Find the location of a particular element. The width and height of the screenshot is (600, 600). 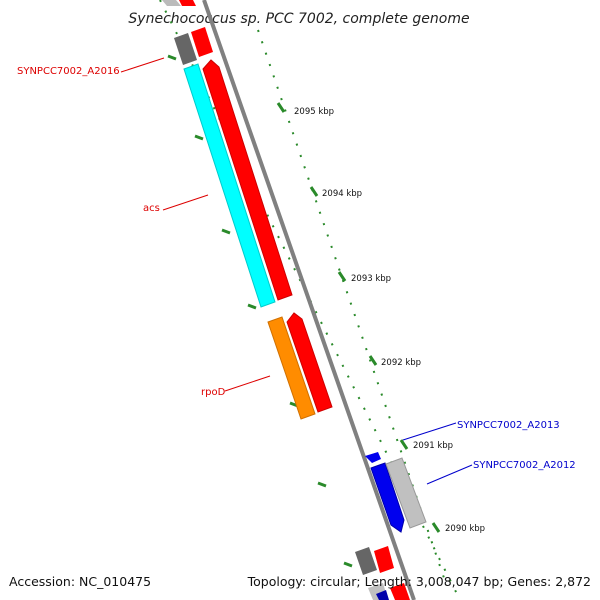

tick-label-2093: 2093 kbp is located at coordinates (371, 279).